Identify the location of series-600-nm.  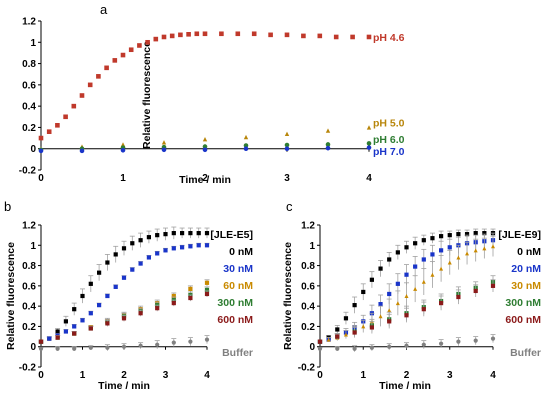
(406, 311).